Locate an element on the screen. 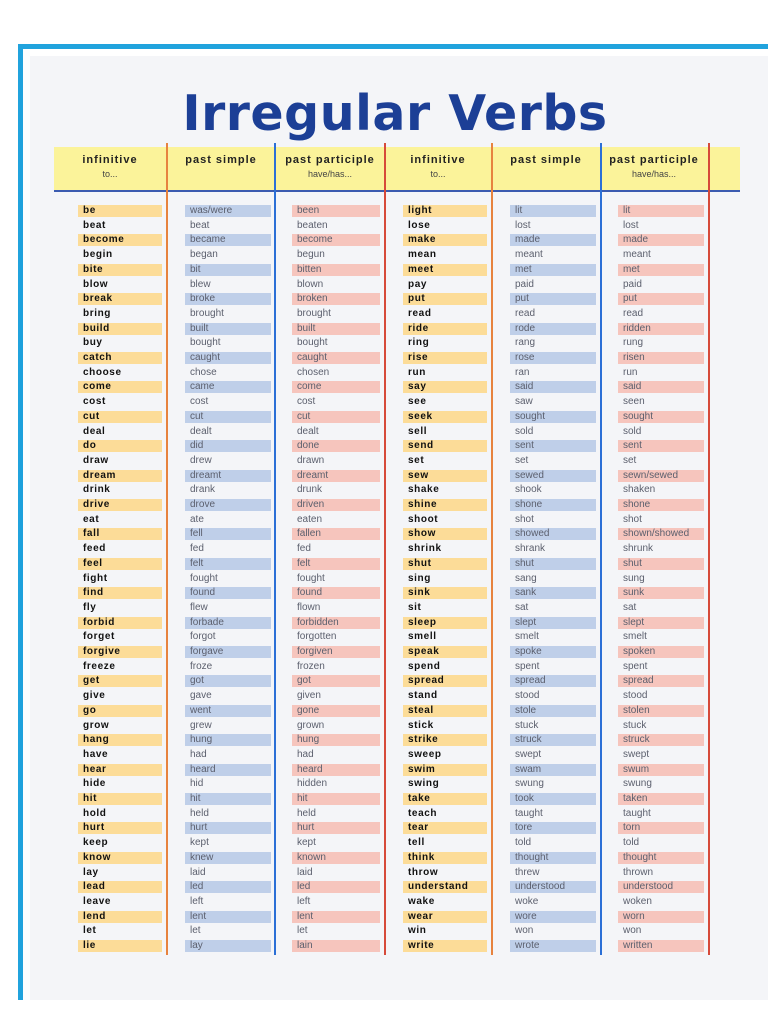 The height and width of the screenshot is (1024, 768). verb-cell-past-participle: spent is located at coordinates (635, 666).